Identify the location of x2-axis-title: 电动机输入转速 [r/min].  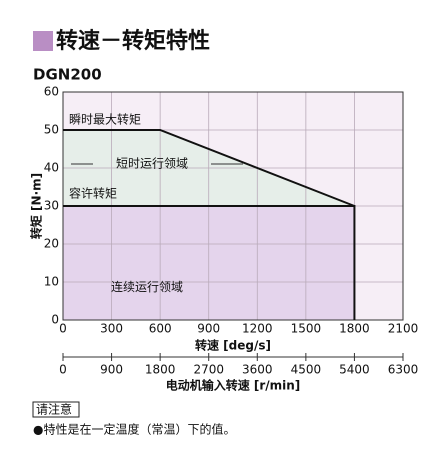
(233, 385).